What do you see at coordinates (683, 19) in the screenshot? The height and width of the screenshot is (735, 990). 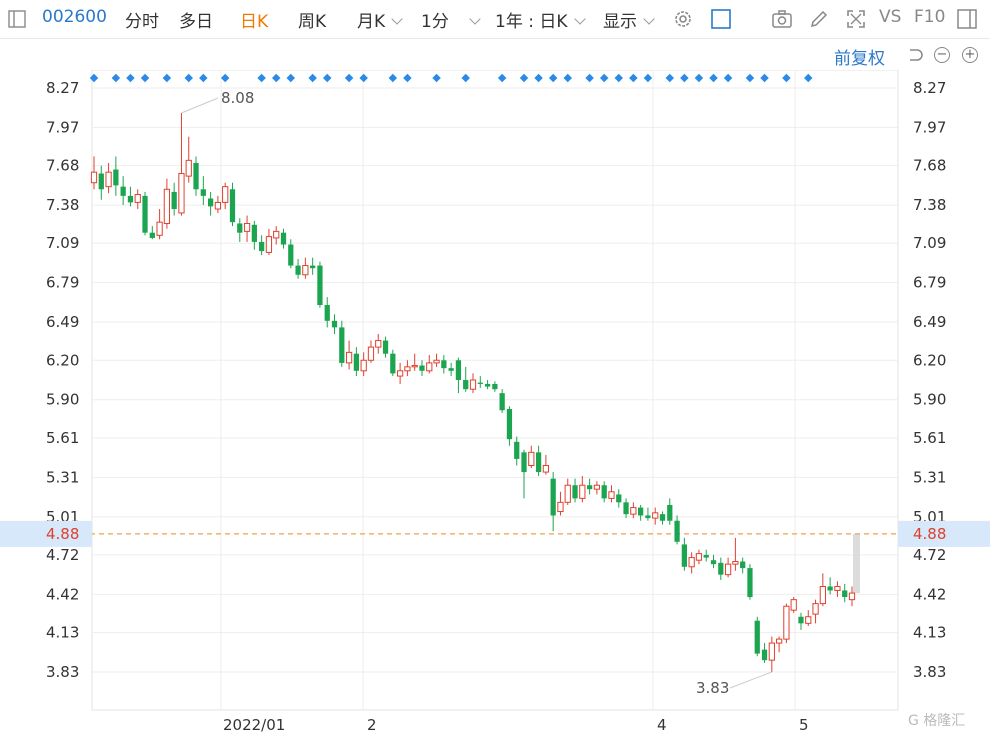 I see `settings-icon` at bounding box center [683, 19].